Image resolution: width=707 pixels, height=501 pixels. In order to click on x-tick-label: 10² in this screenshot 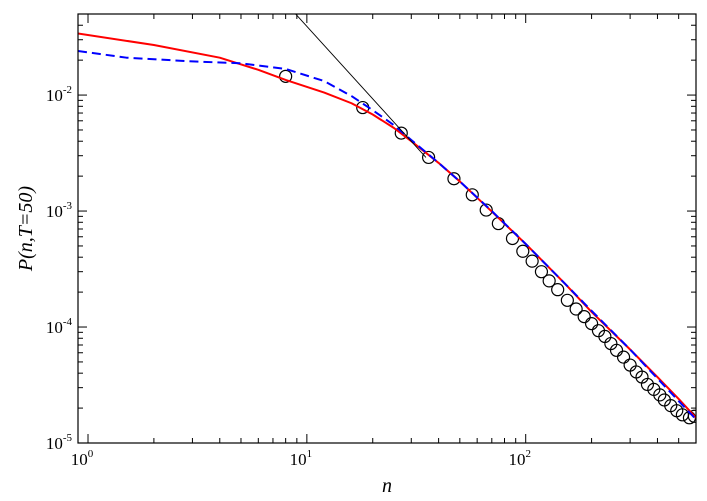, I will do `click(519, 458)`.